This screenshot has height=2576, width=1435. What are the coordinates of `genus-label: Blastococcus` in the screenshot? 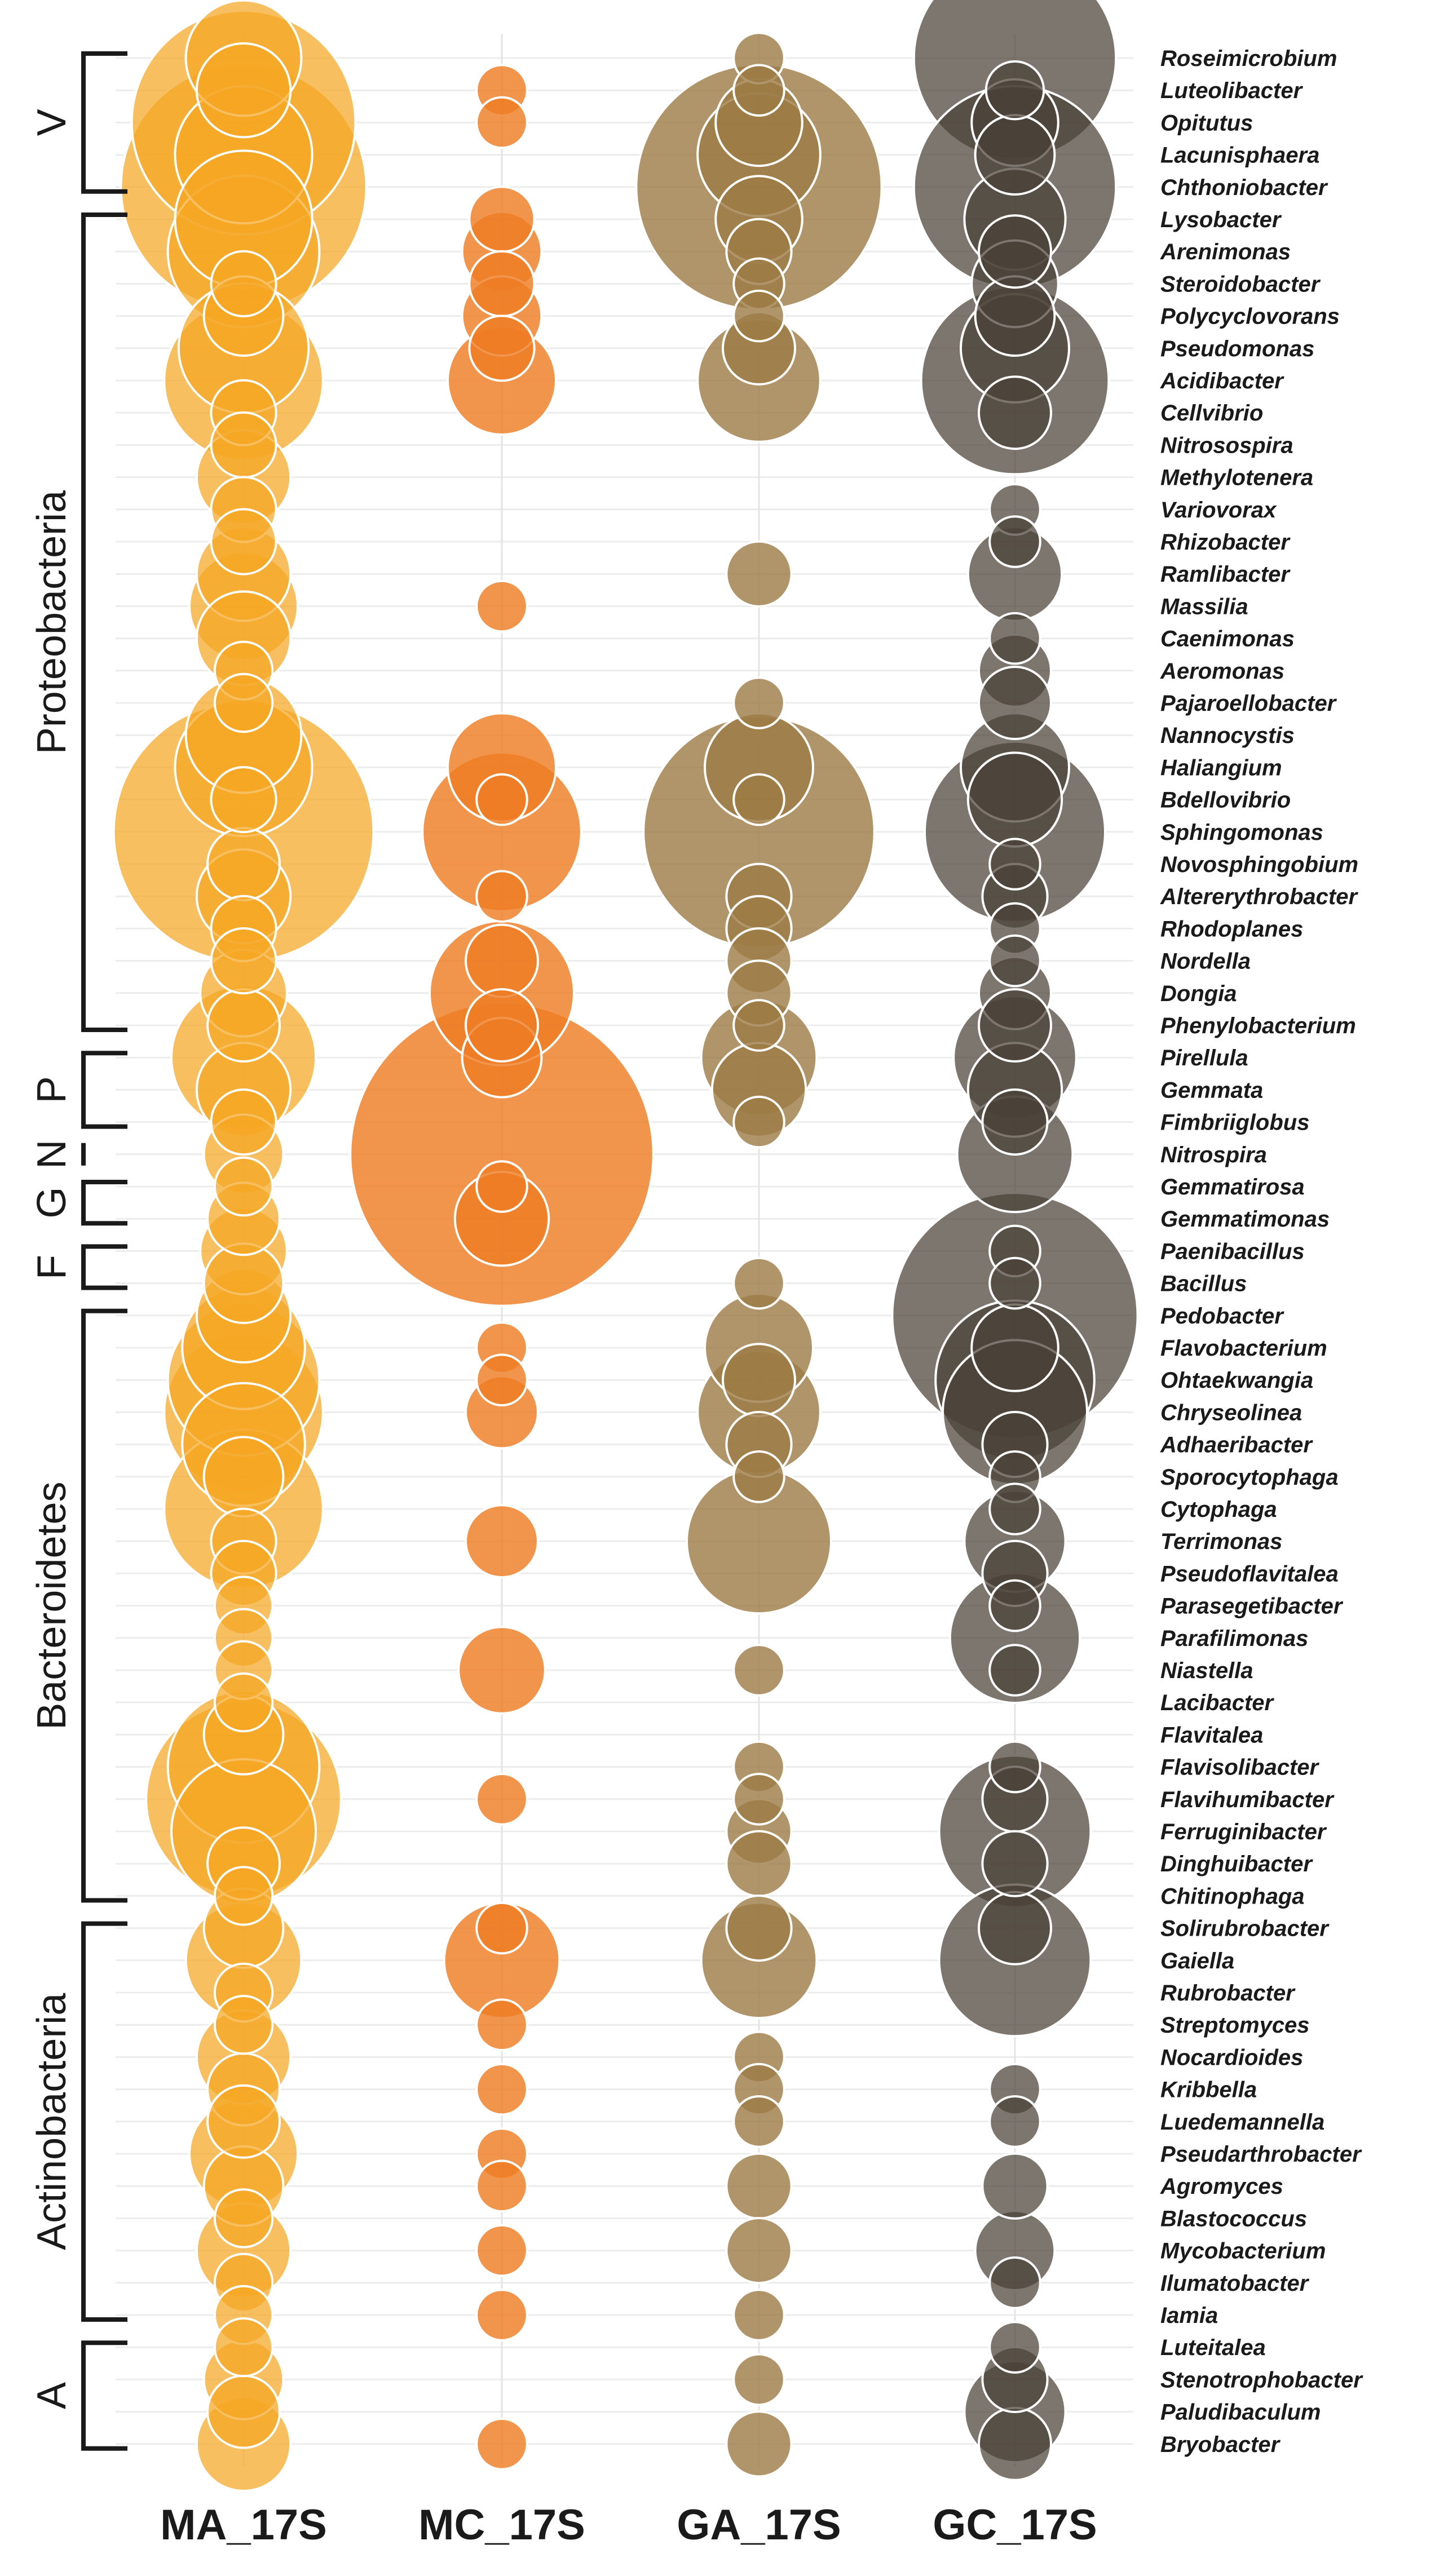 It's located at (1233, 2218).